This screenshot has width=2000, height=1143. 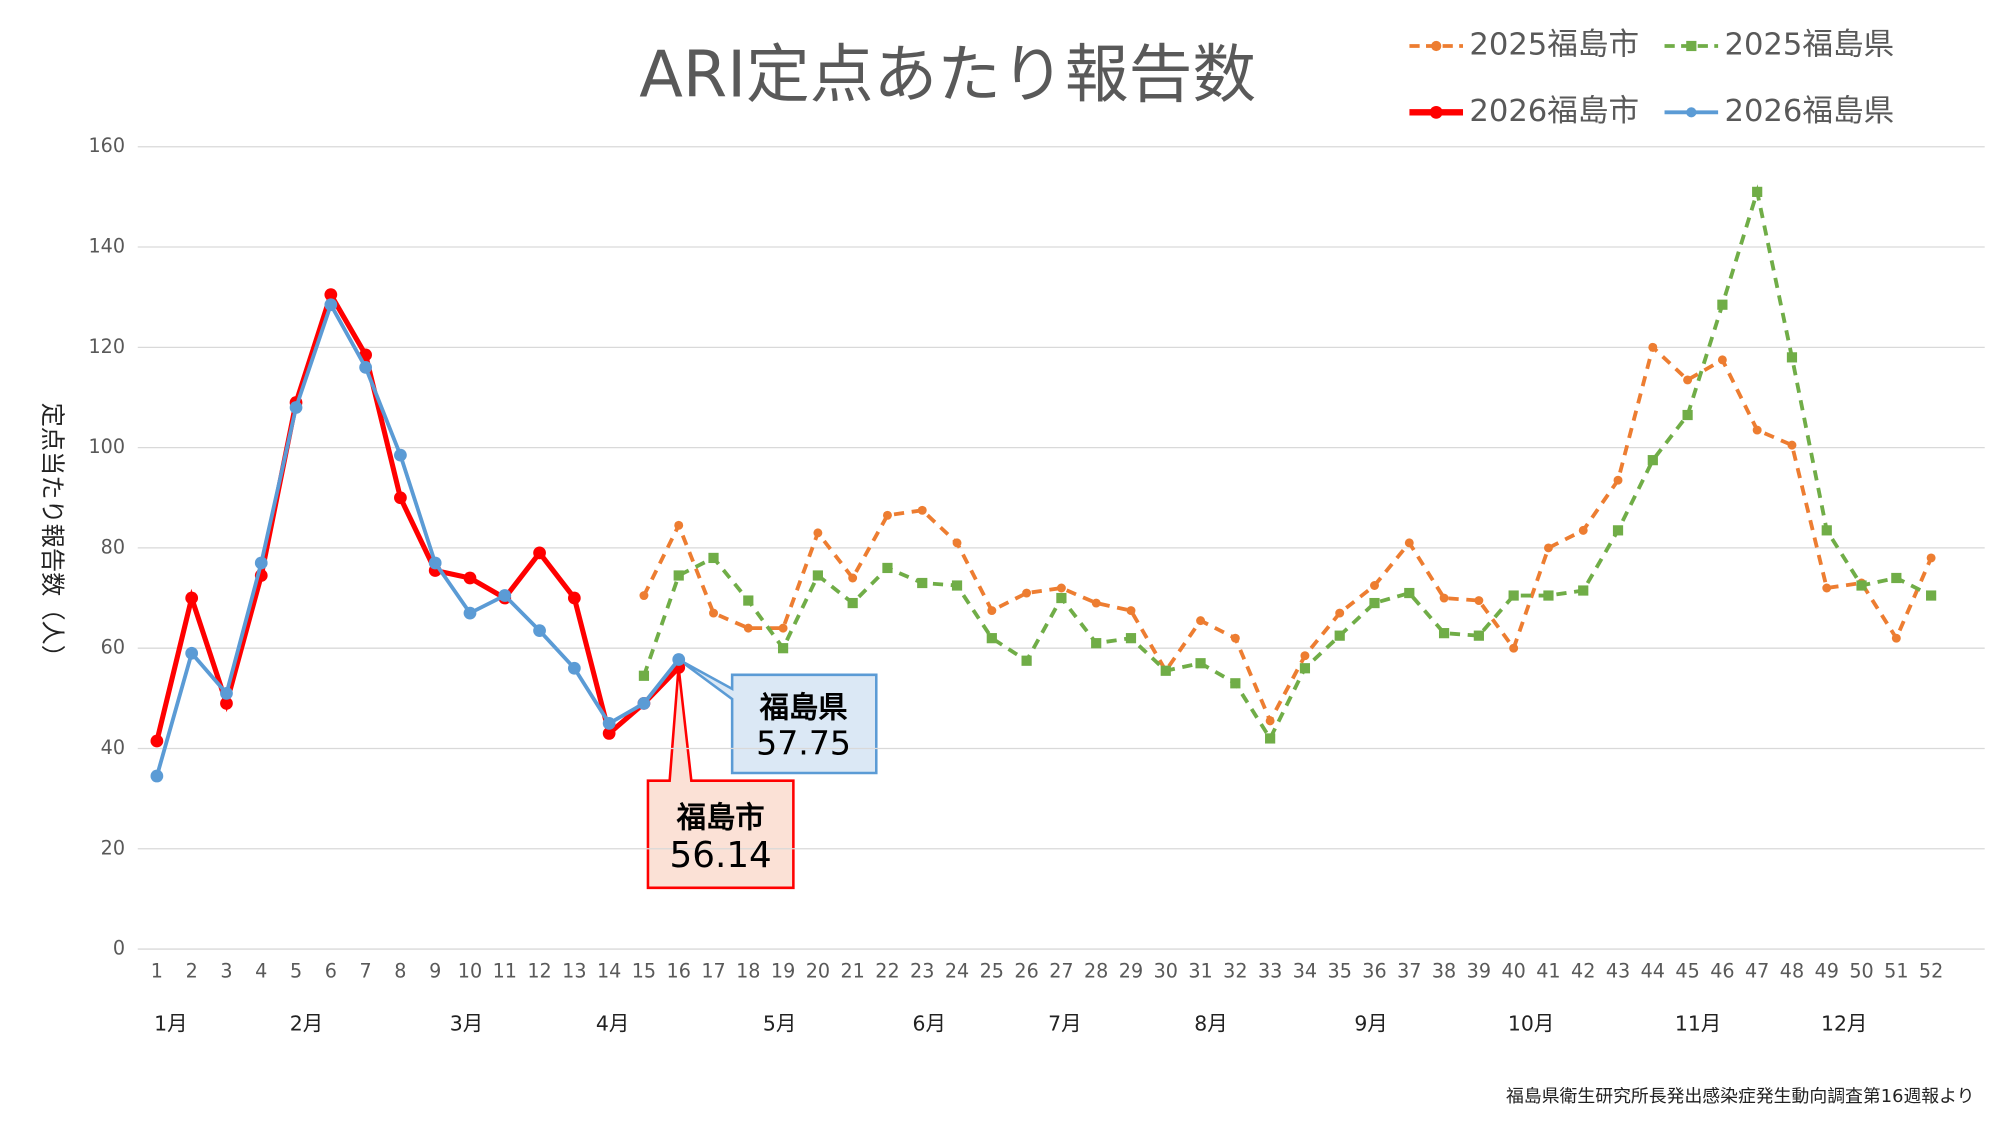 I want to click on month-label: 3月, so click(x=466, y=1023).